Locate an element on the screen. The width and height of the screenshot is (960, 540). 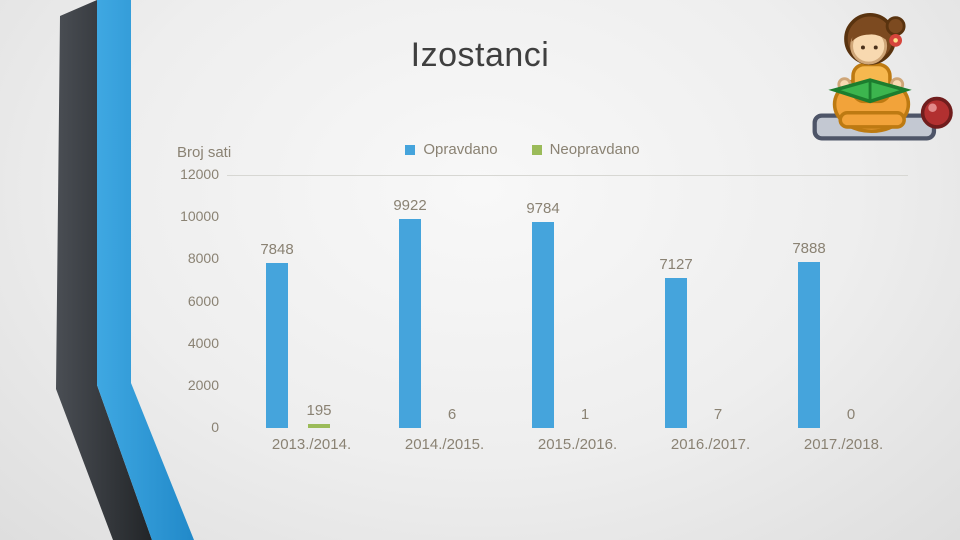
bar-neopravdano is located at coordinates (319, 426).